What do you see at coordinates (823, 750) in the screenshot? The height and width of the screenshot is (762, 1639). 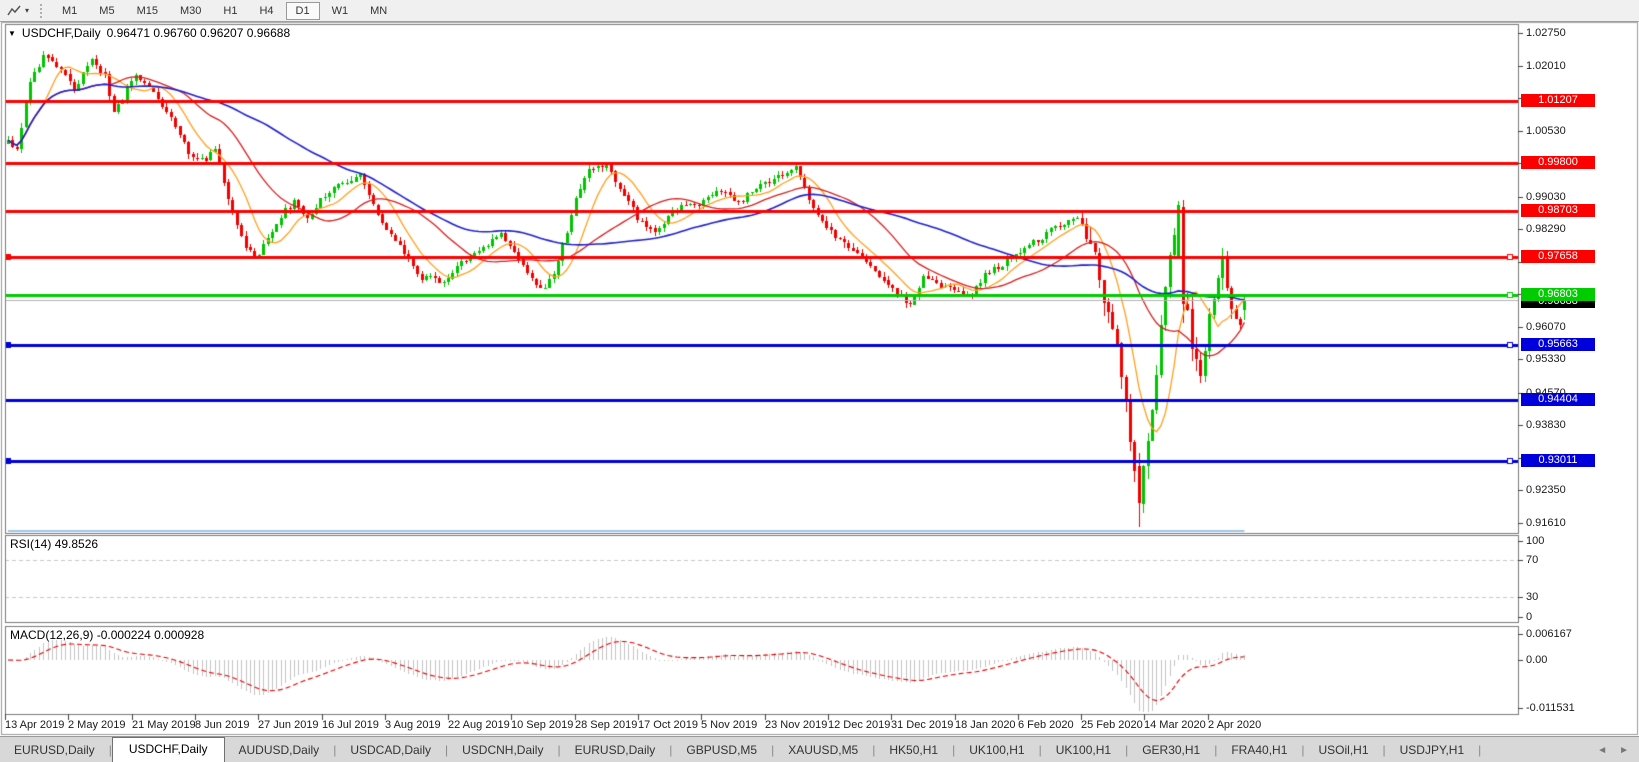 I see `tab-xauusd-m5: XAUUSD,M5` at bounding box center [823, 750].